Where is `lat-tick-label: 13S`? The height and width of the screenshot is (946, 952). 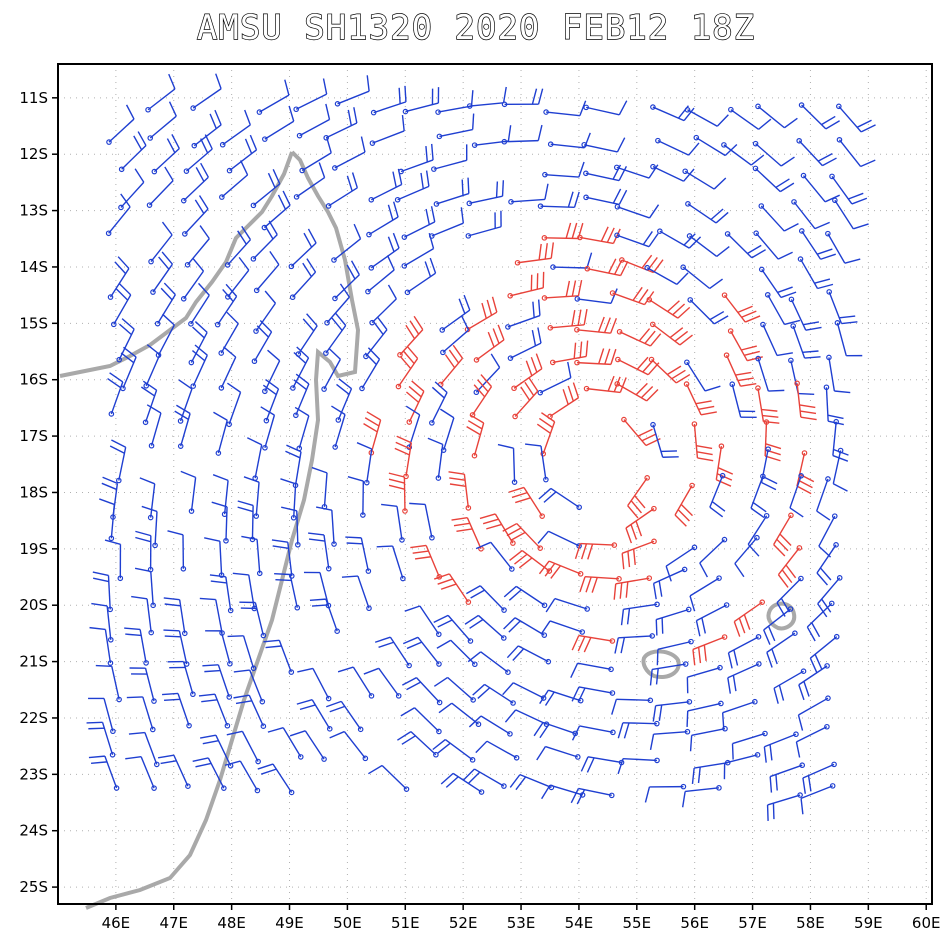 lat-tick-label: 13S is located at coordinates (33, 211).